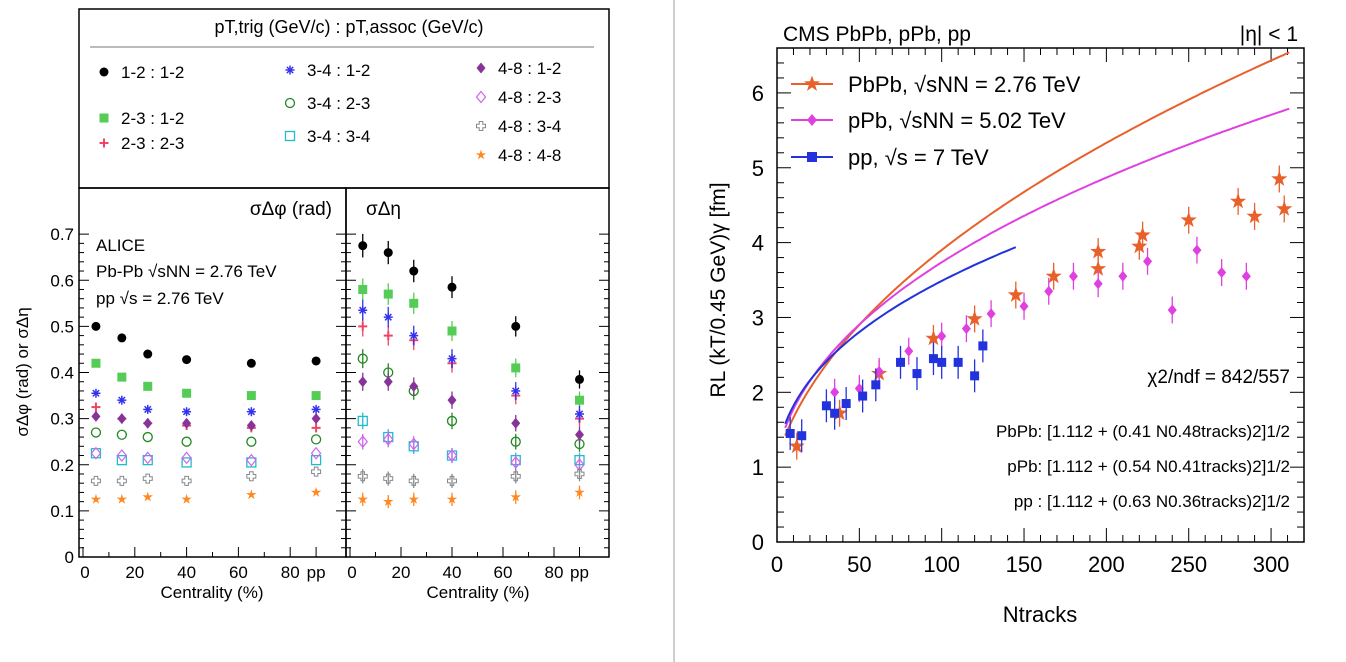  I want to click on alice-y-axis-label: σΔφ (rad) or σΔη, so click(22, 371).